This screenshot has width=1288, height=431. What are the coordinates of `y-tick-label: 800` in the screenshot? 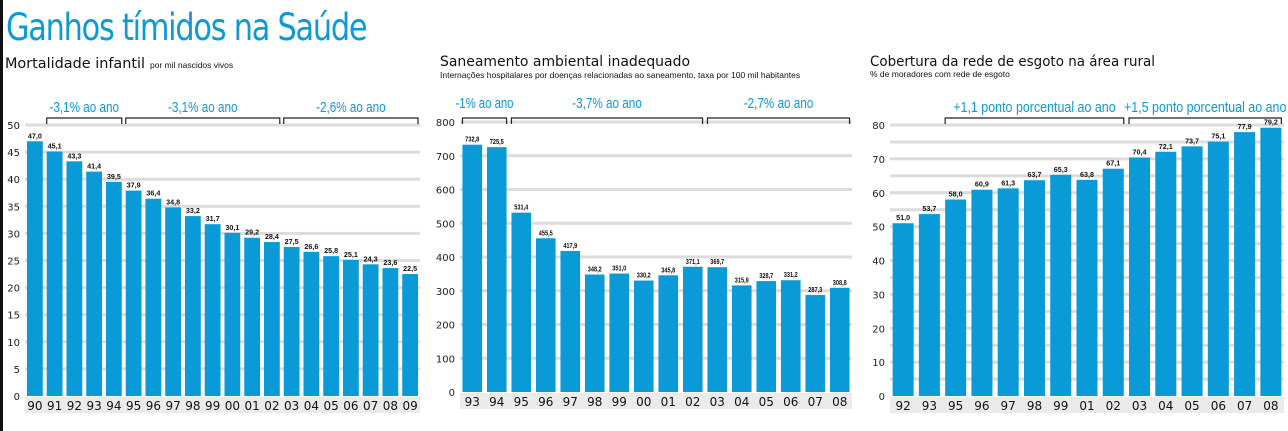 It's located at (445, 123).